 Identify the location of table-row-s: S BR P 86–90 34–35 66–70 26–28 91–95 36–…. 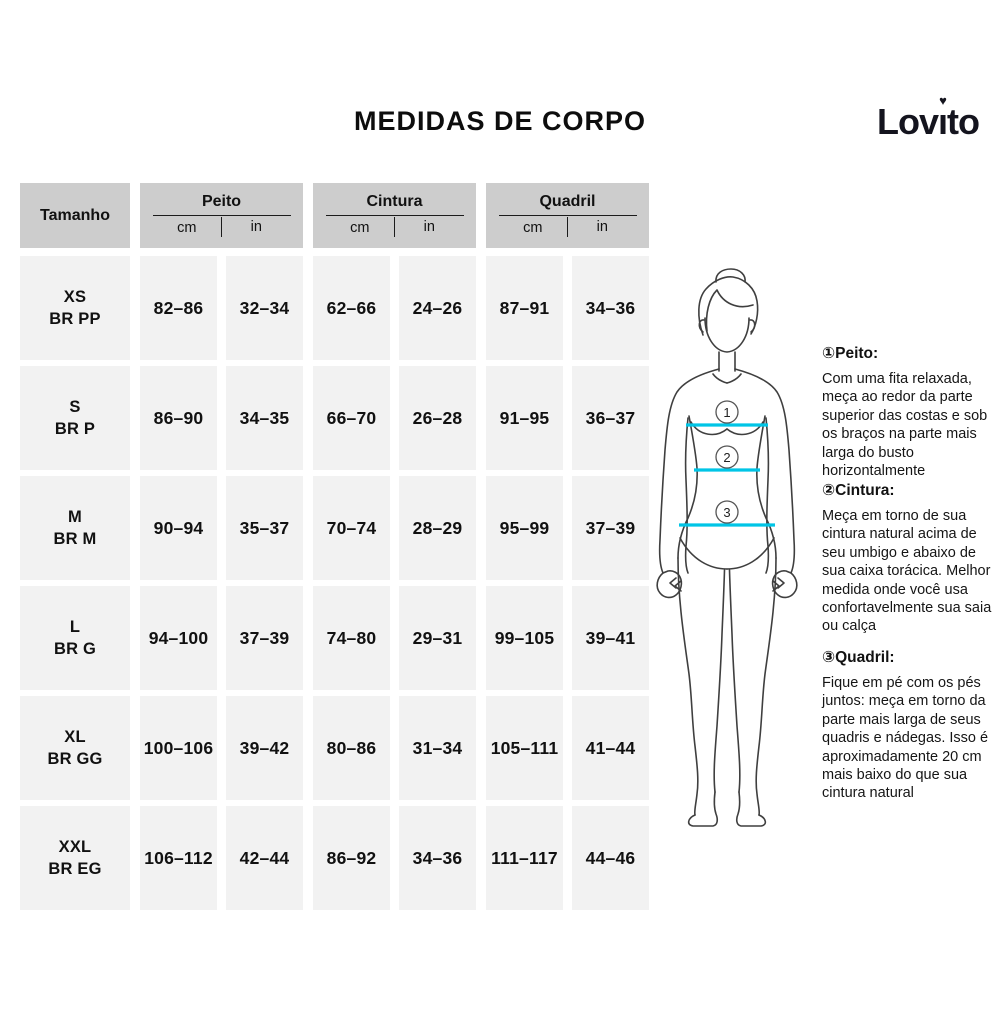
(334, 418).